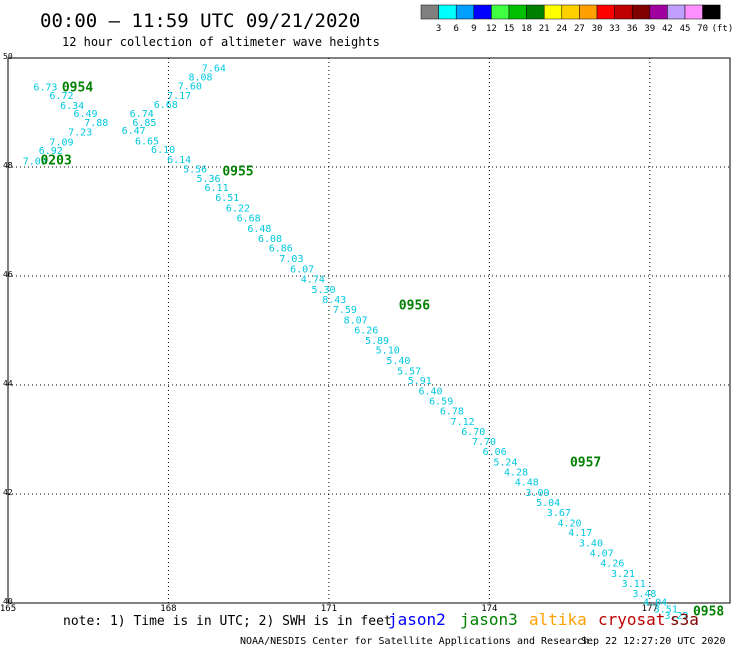  I want to click on pass-time-label: 0203, so click(55, 160).